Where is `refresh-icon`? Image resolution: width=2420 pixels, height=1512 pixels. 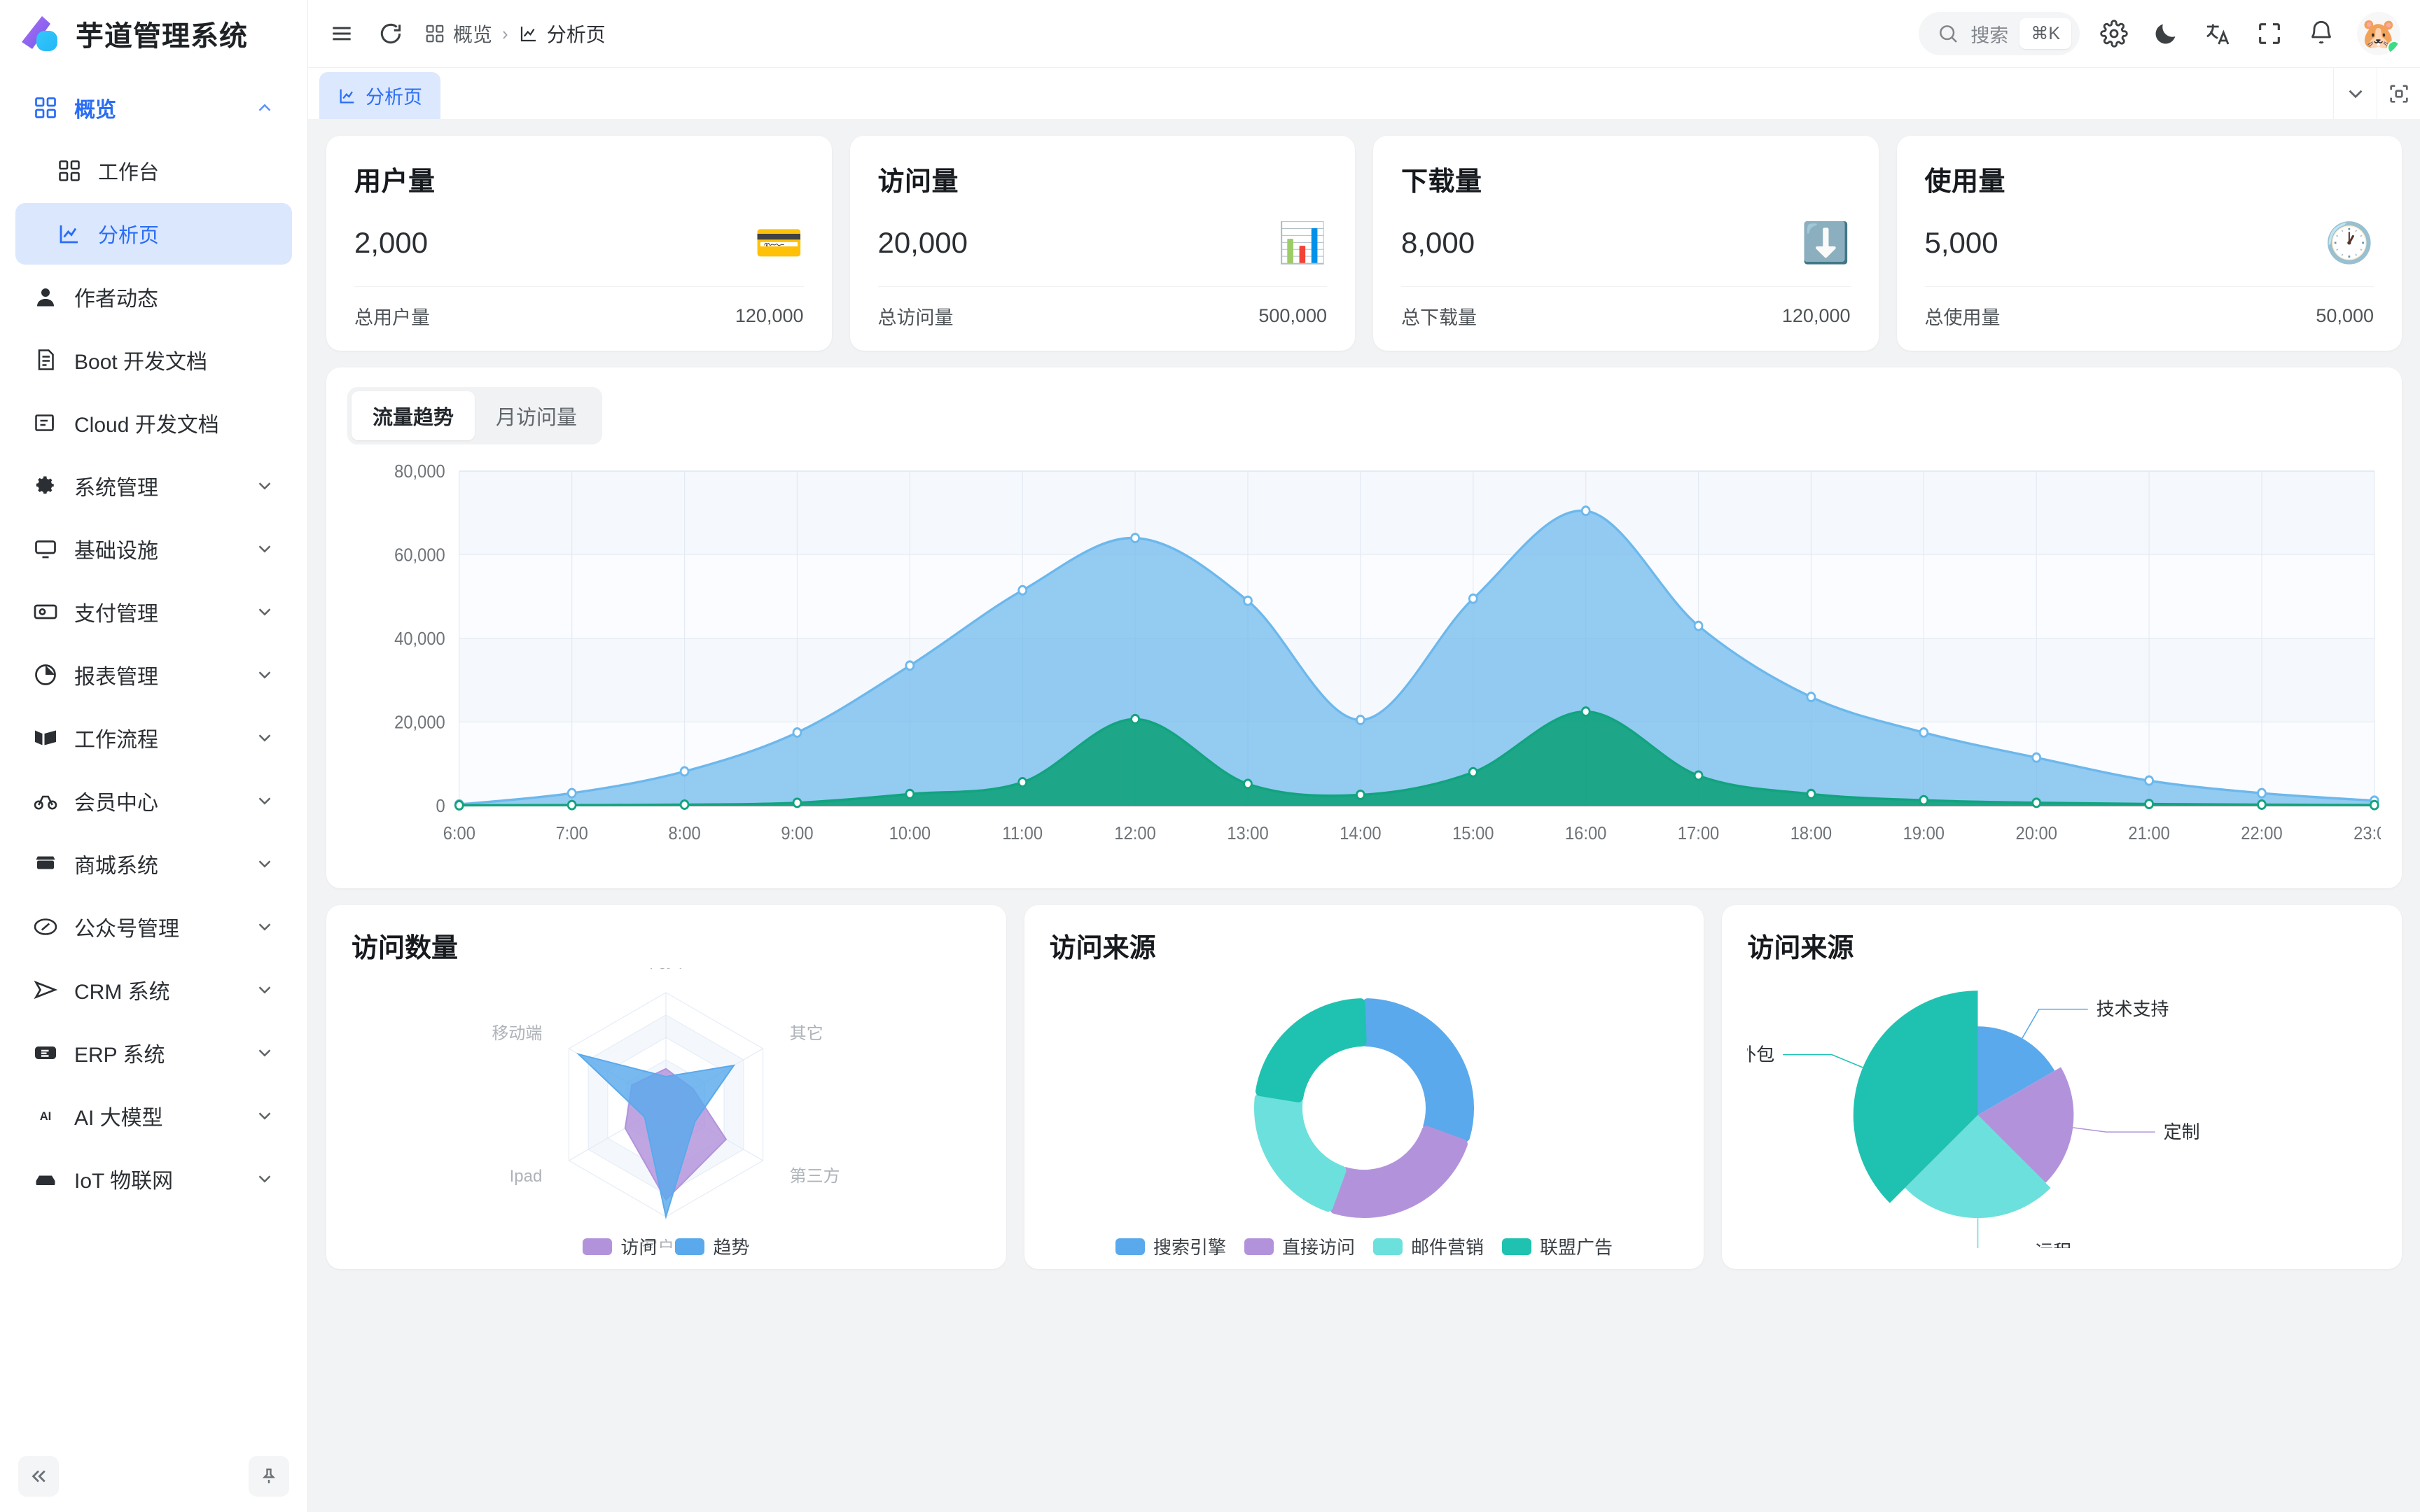
refresh-icon is located at coordinates (390, 33).